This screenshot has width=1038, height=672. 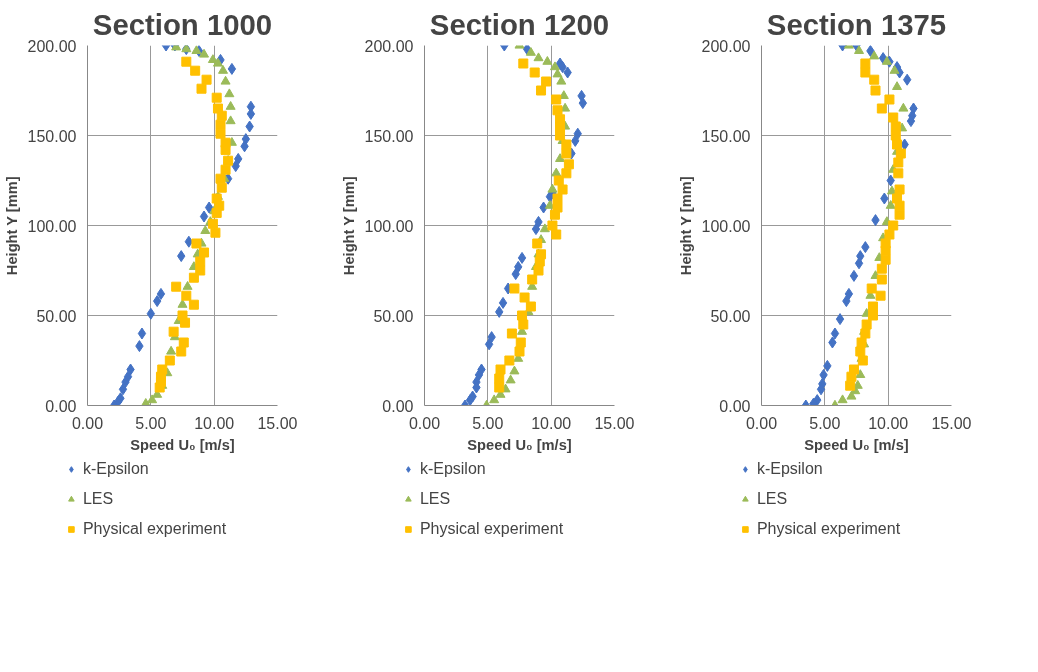 What do you see at coordinates (182, 24) in the screenshot?
I see `chart-title: Section 1000` at bounding box center [182, 24].